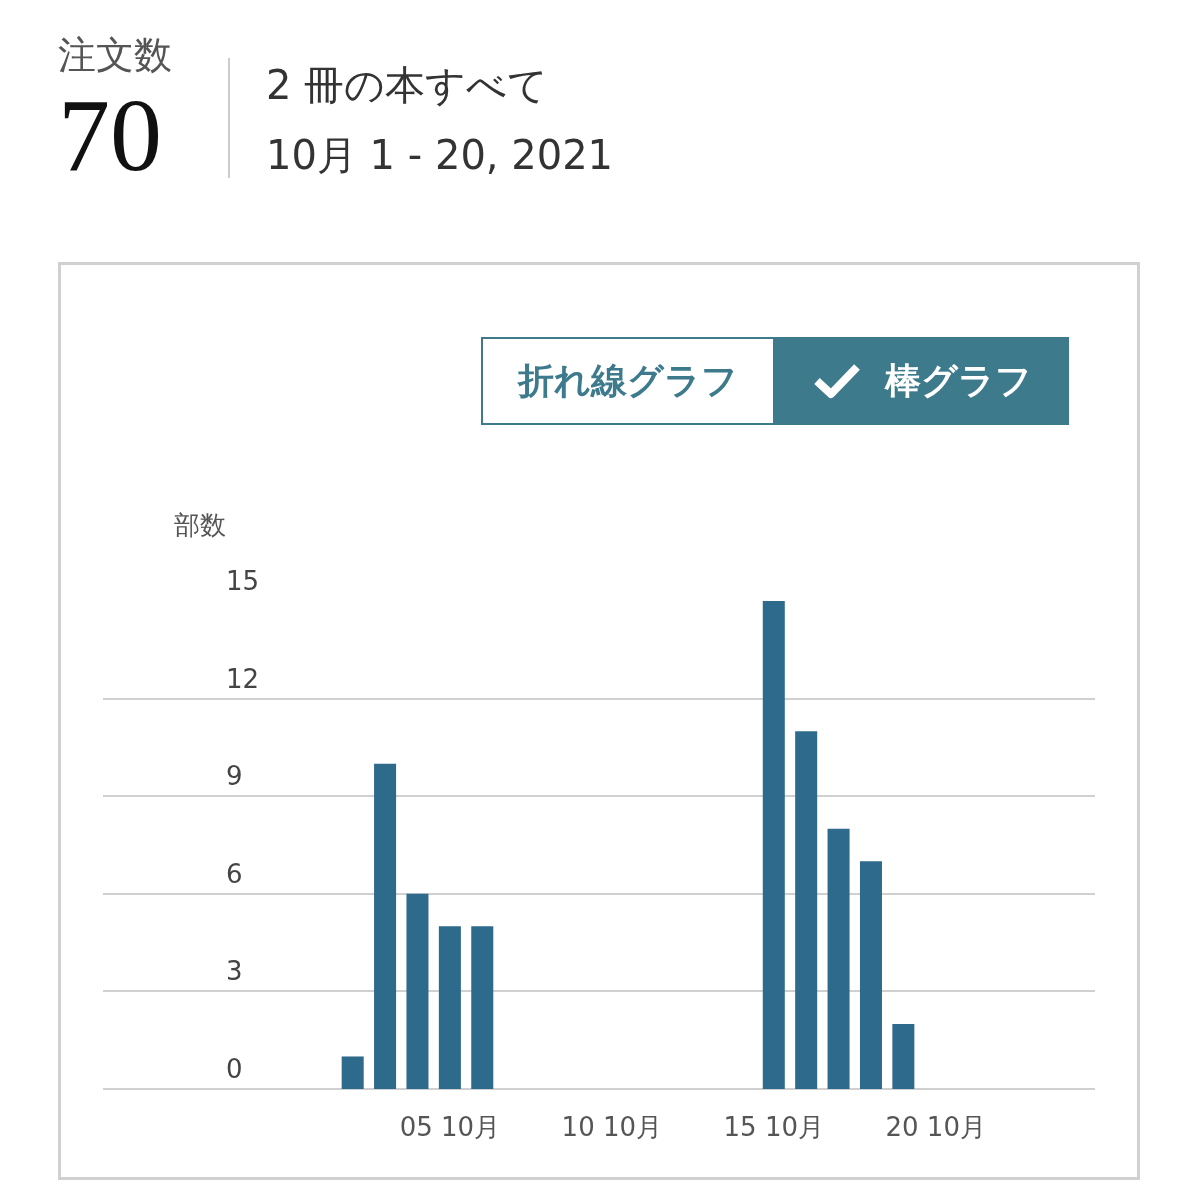 The image size is (1200, 1204). I want to click on y-tick-label: 9, so click(234, 776).